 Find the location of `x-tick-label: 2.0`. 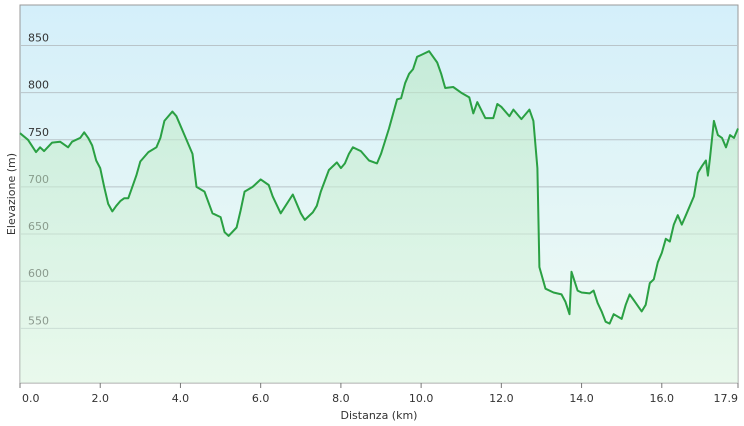

x-tick-label: 2.0 is located at coordinates (100, 398).